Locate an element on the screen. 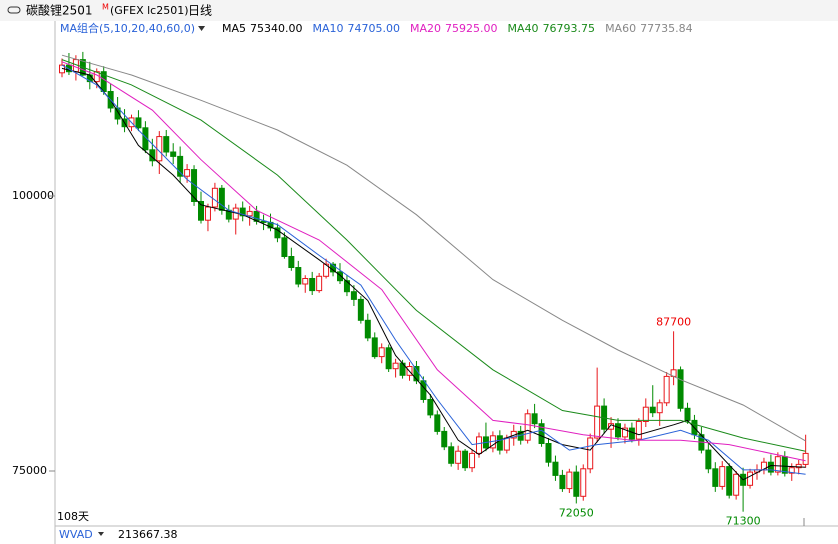  lower-indicator-value: 213667.38 is located at coordinates (148, 534).